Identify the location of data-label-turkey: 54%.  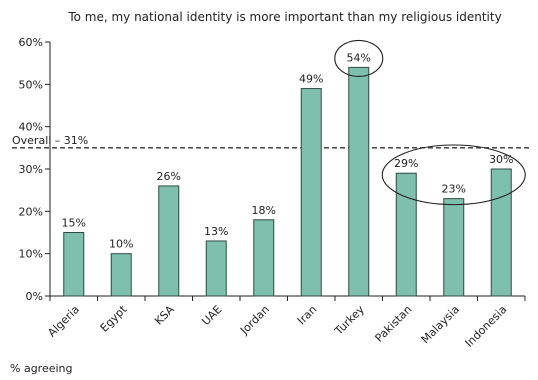
(359, 57).